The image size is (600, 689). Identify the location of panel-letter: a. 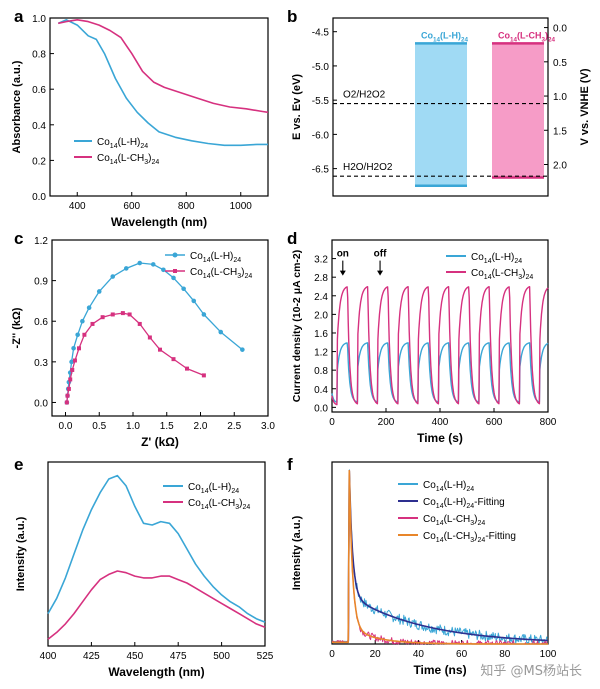
(19, 16).